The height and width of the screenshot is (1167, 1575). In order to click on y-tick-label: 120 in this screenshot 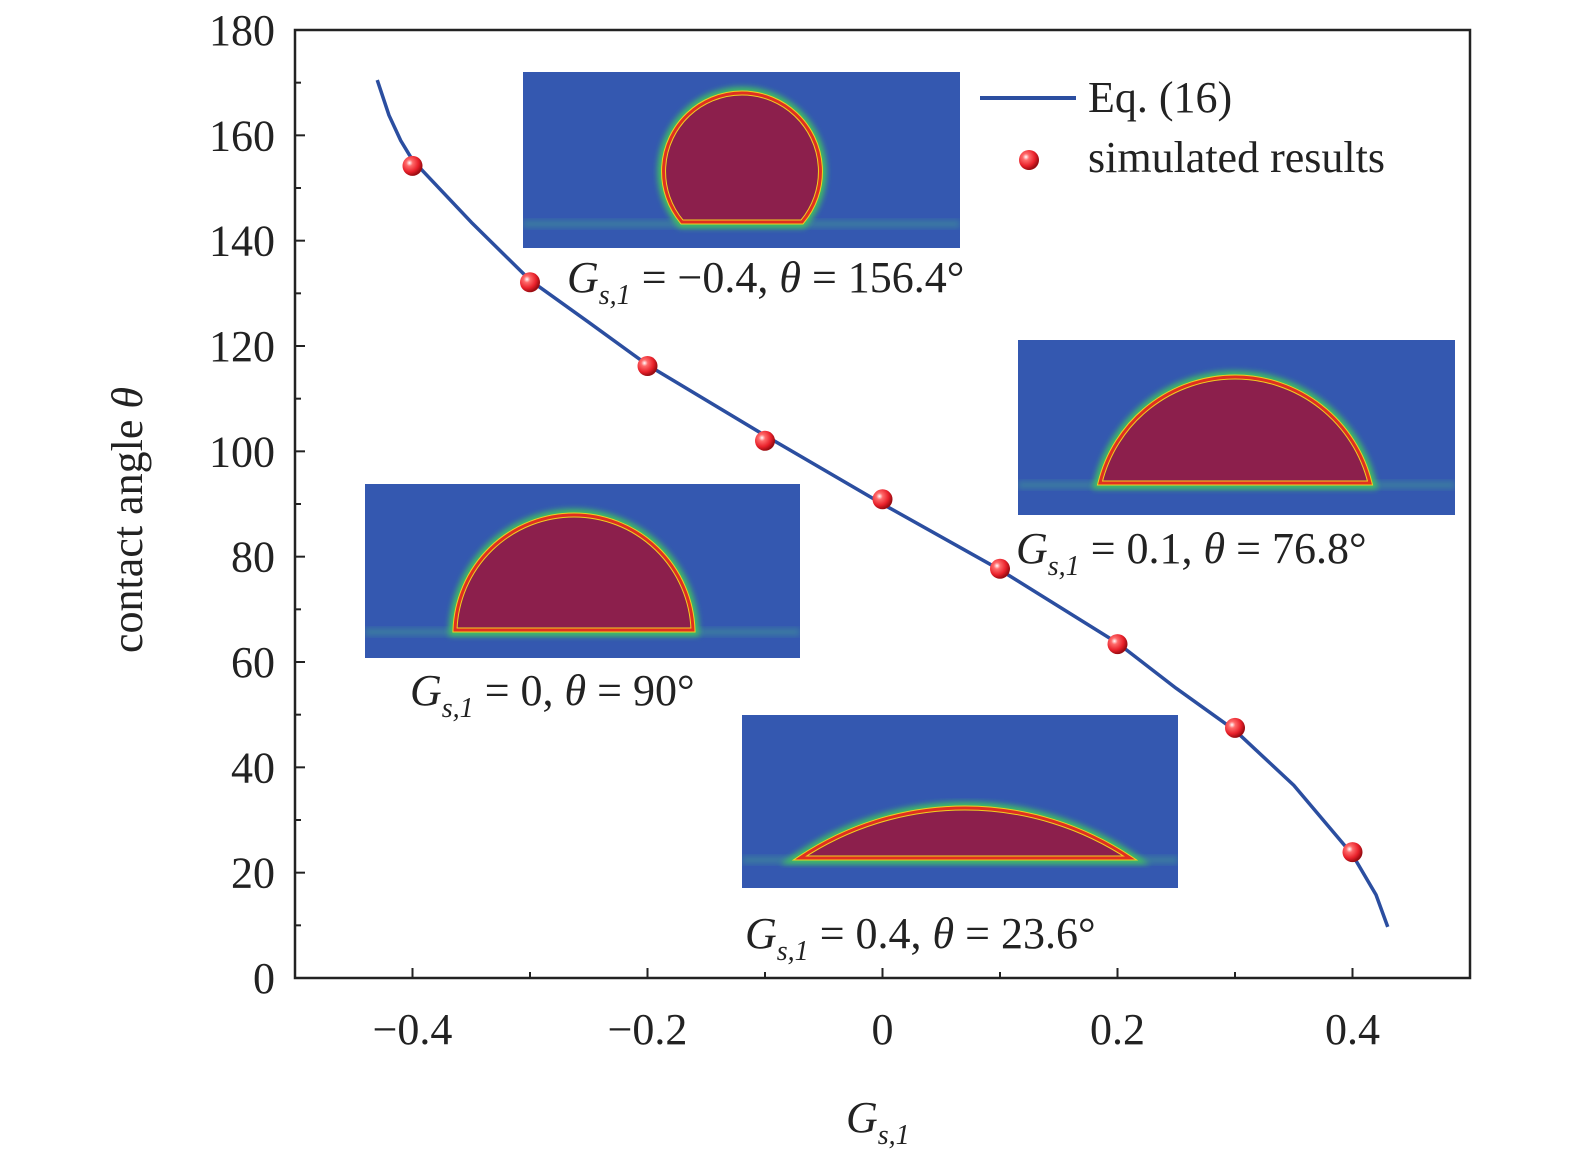, I will do `click(242, 346)`.